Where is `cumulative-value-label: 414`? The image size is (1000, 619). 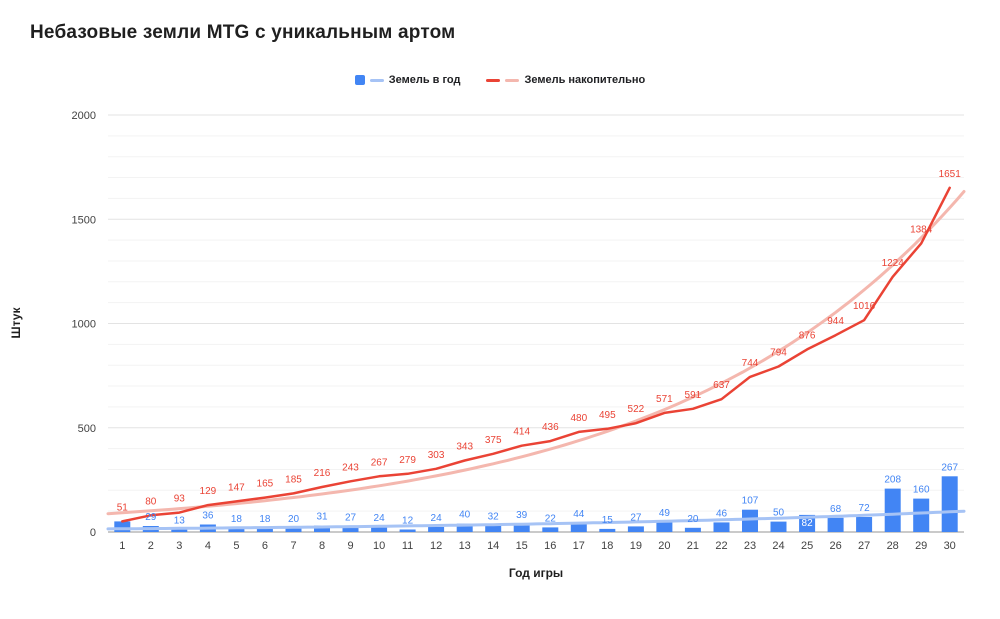
cumulative-value-label: 414 is located at coordinates (521, 432).